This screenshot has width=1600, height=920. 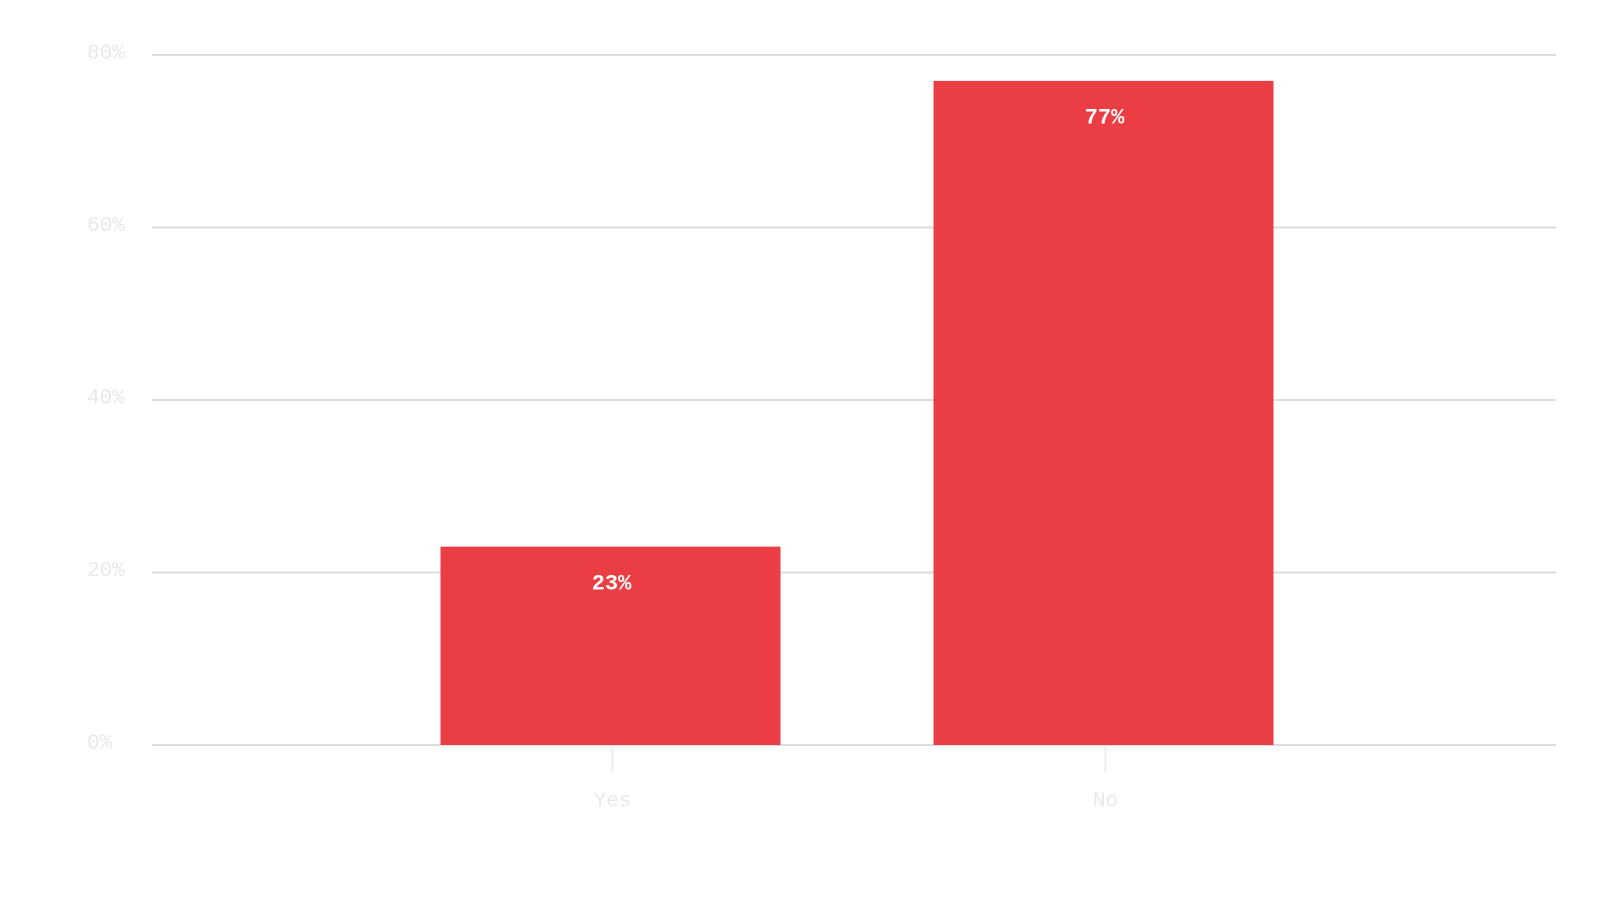 I want to click on x-tick-label: Yes, so click(x=613, y=802).